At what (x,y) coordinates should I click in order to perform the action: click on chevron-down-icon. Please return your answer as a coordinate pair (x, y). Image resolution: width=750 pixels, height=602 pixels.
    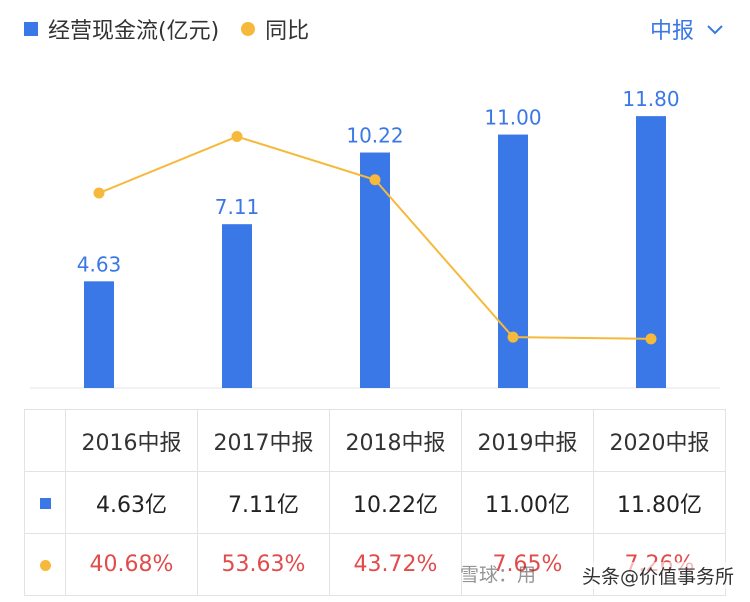
    Looking at the image, I should click on (715, 30).